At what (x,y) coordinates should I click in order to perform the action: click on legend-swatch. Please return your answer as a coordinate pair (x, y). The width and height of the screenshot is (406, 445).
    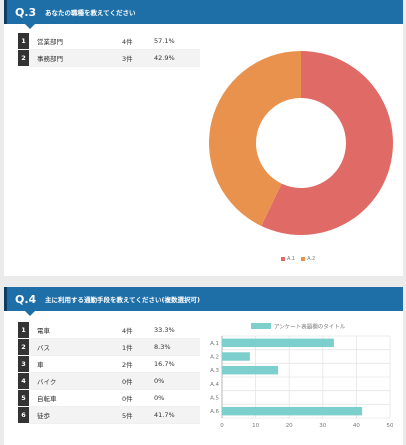
    Looking at the image, I should click on (261, 326).